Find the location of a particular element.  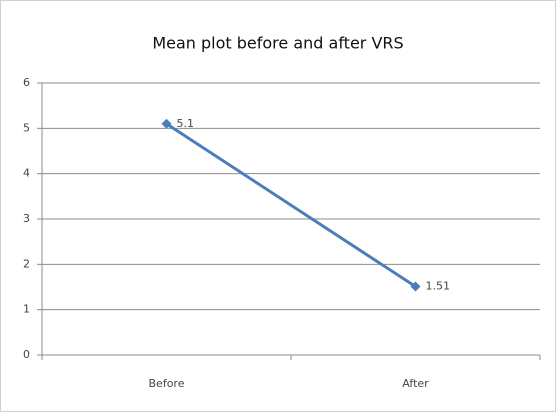

y-tick-label: 5 is located at coordinates (26, 127).